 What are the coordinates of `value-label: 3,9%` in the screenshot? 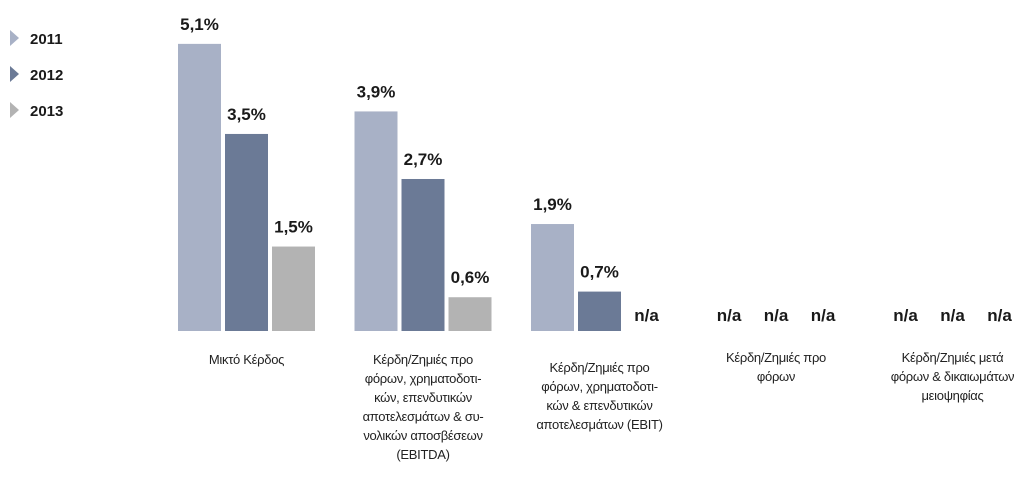 It's located at (376, 91).